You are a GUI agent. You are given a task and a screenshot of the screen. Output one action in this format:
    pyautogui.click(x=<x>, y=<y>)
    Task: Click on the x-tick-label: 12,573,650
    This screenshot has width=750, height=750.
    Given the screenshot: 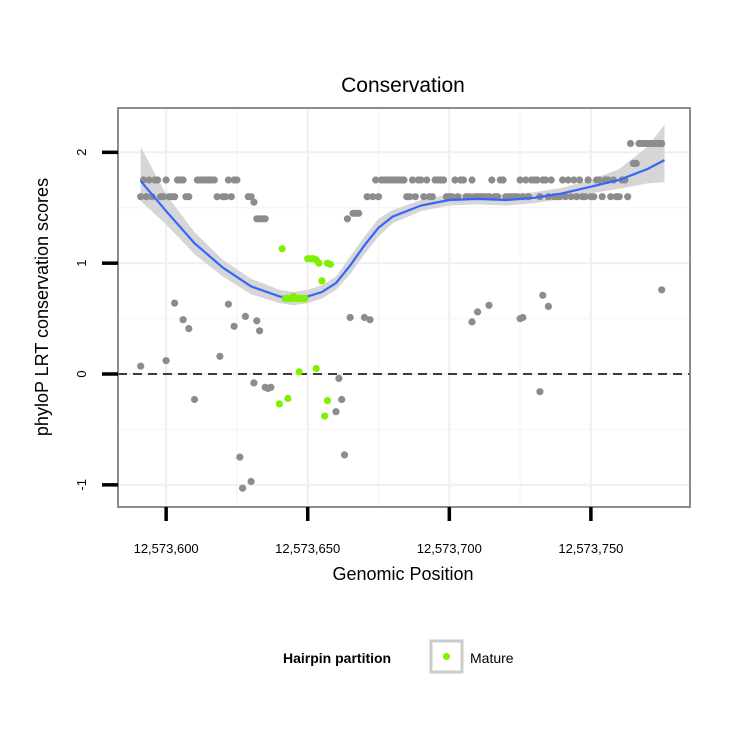 What is the action you would take?
    pyautogui.click(x=307, y=548)
    